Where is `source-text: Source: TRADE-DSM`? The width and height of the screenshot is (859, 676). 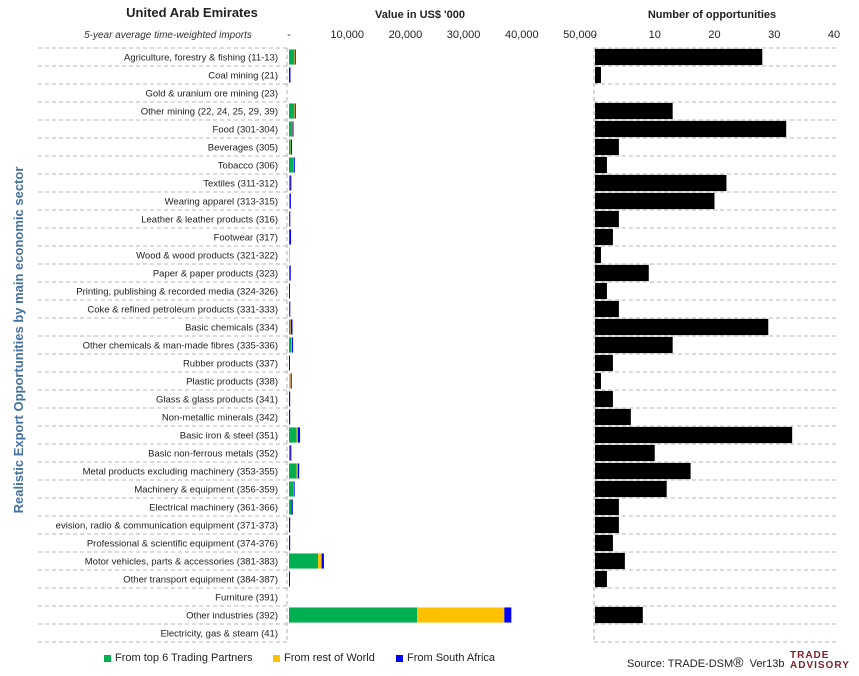 source-text: Source: TRADE-DSM is located at coordinates (680, 664).